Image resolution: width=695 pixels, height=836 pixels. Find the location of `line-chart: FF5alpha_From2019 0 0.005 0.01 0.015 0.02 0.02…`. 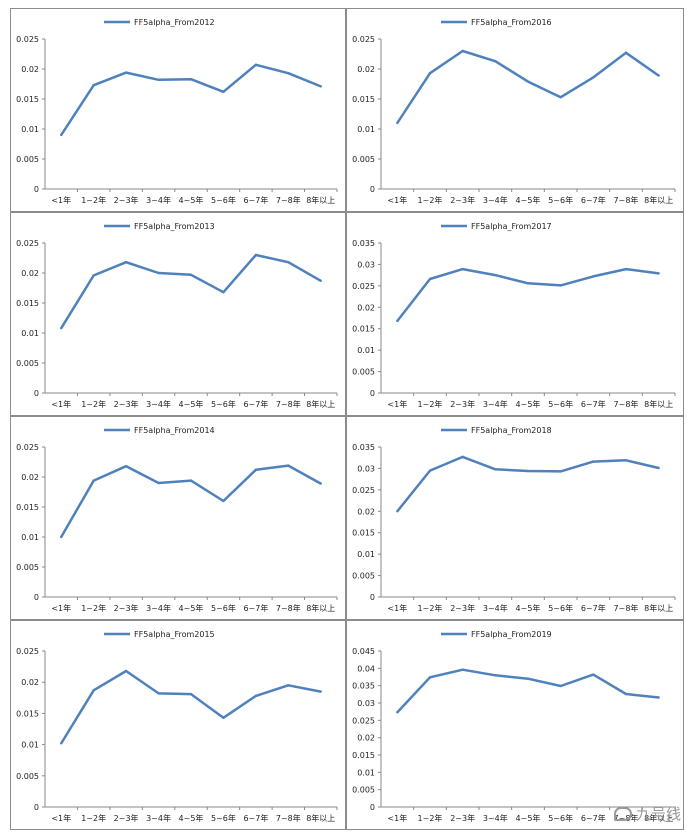

line-chart: FF5alpha_From2019 0 0.005 0.01 0.015 0.02 0.02… is located at coordinates (514, 726).